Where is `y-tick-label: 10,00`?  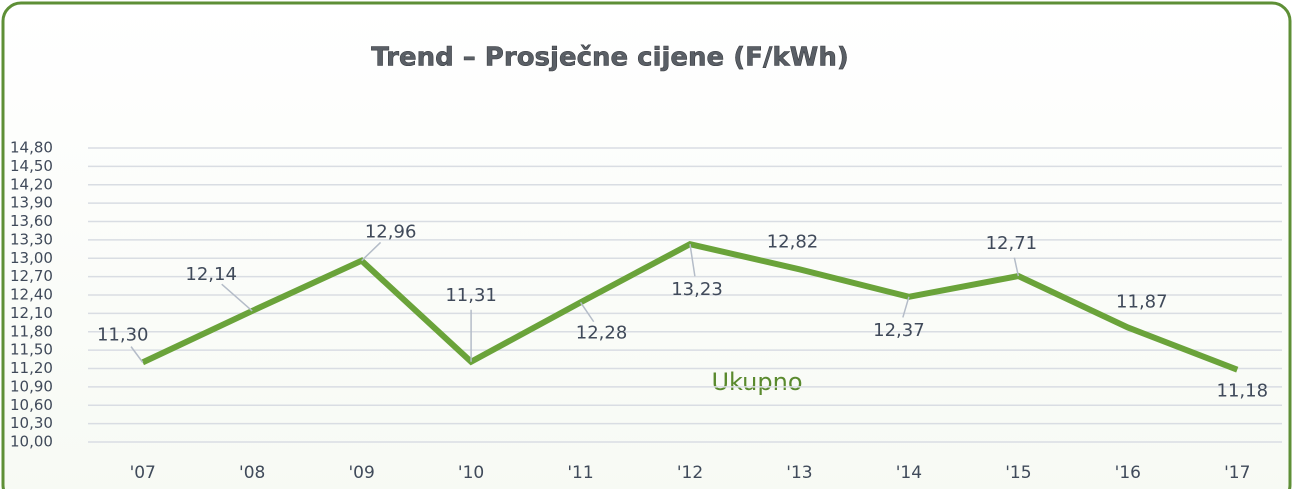
y-tick-label: 10,00 is located at coordinates (31, 442).